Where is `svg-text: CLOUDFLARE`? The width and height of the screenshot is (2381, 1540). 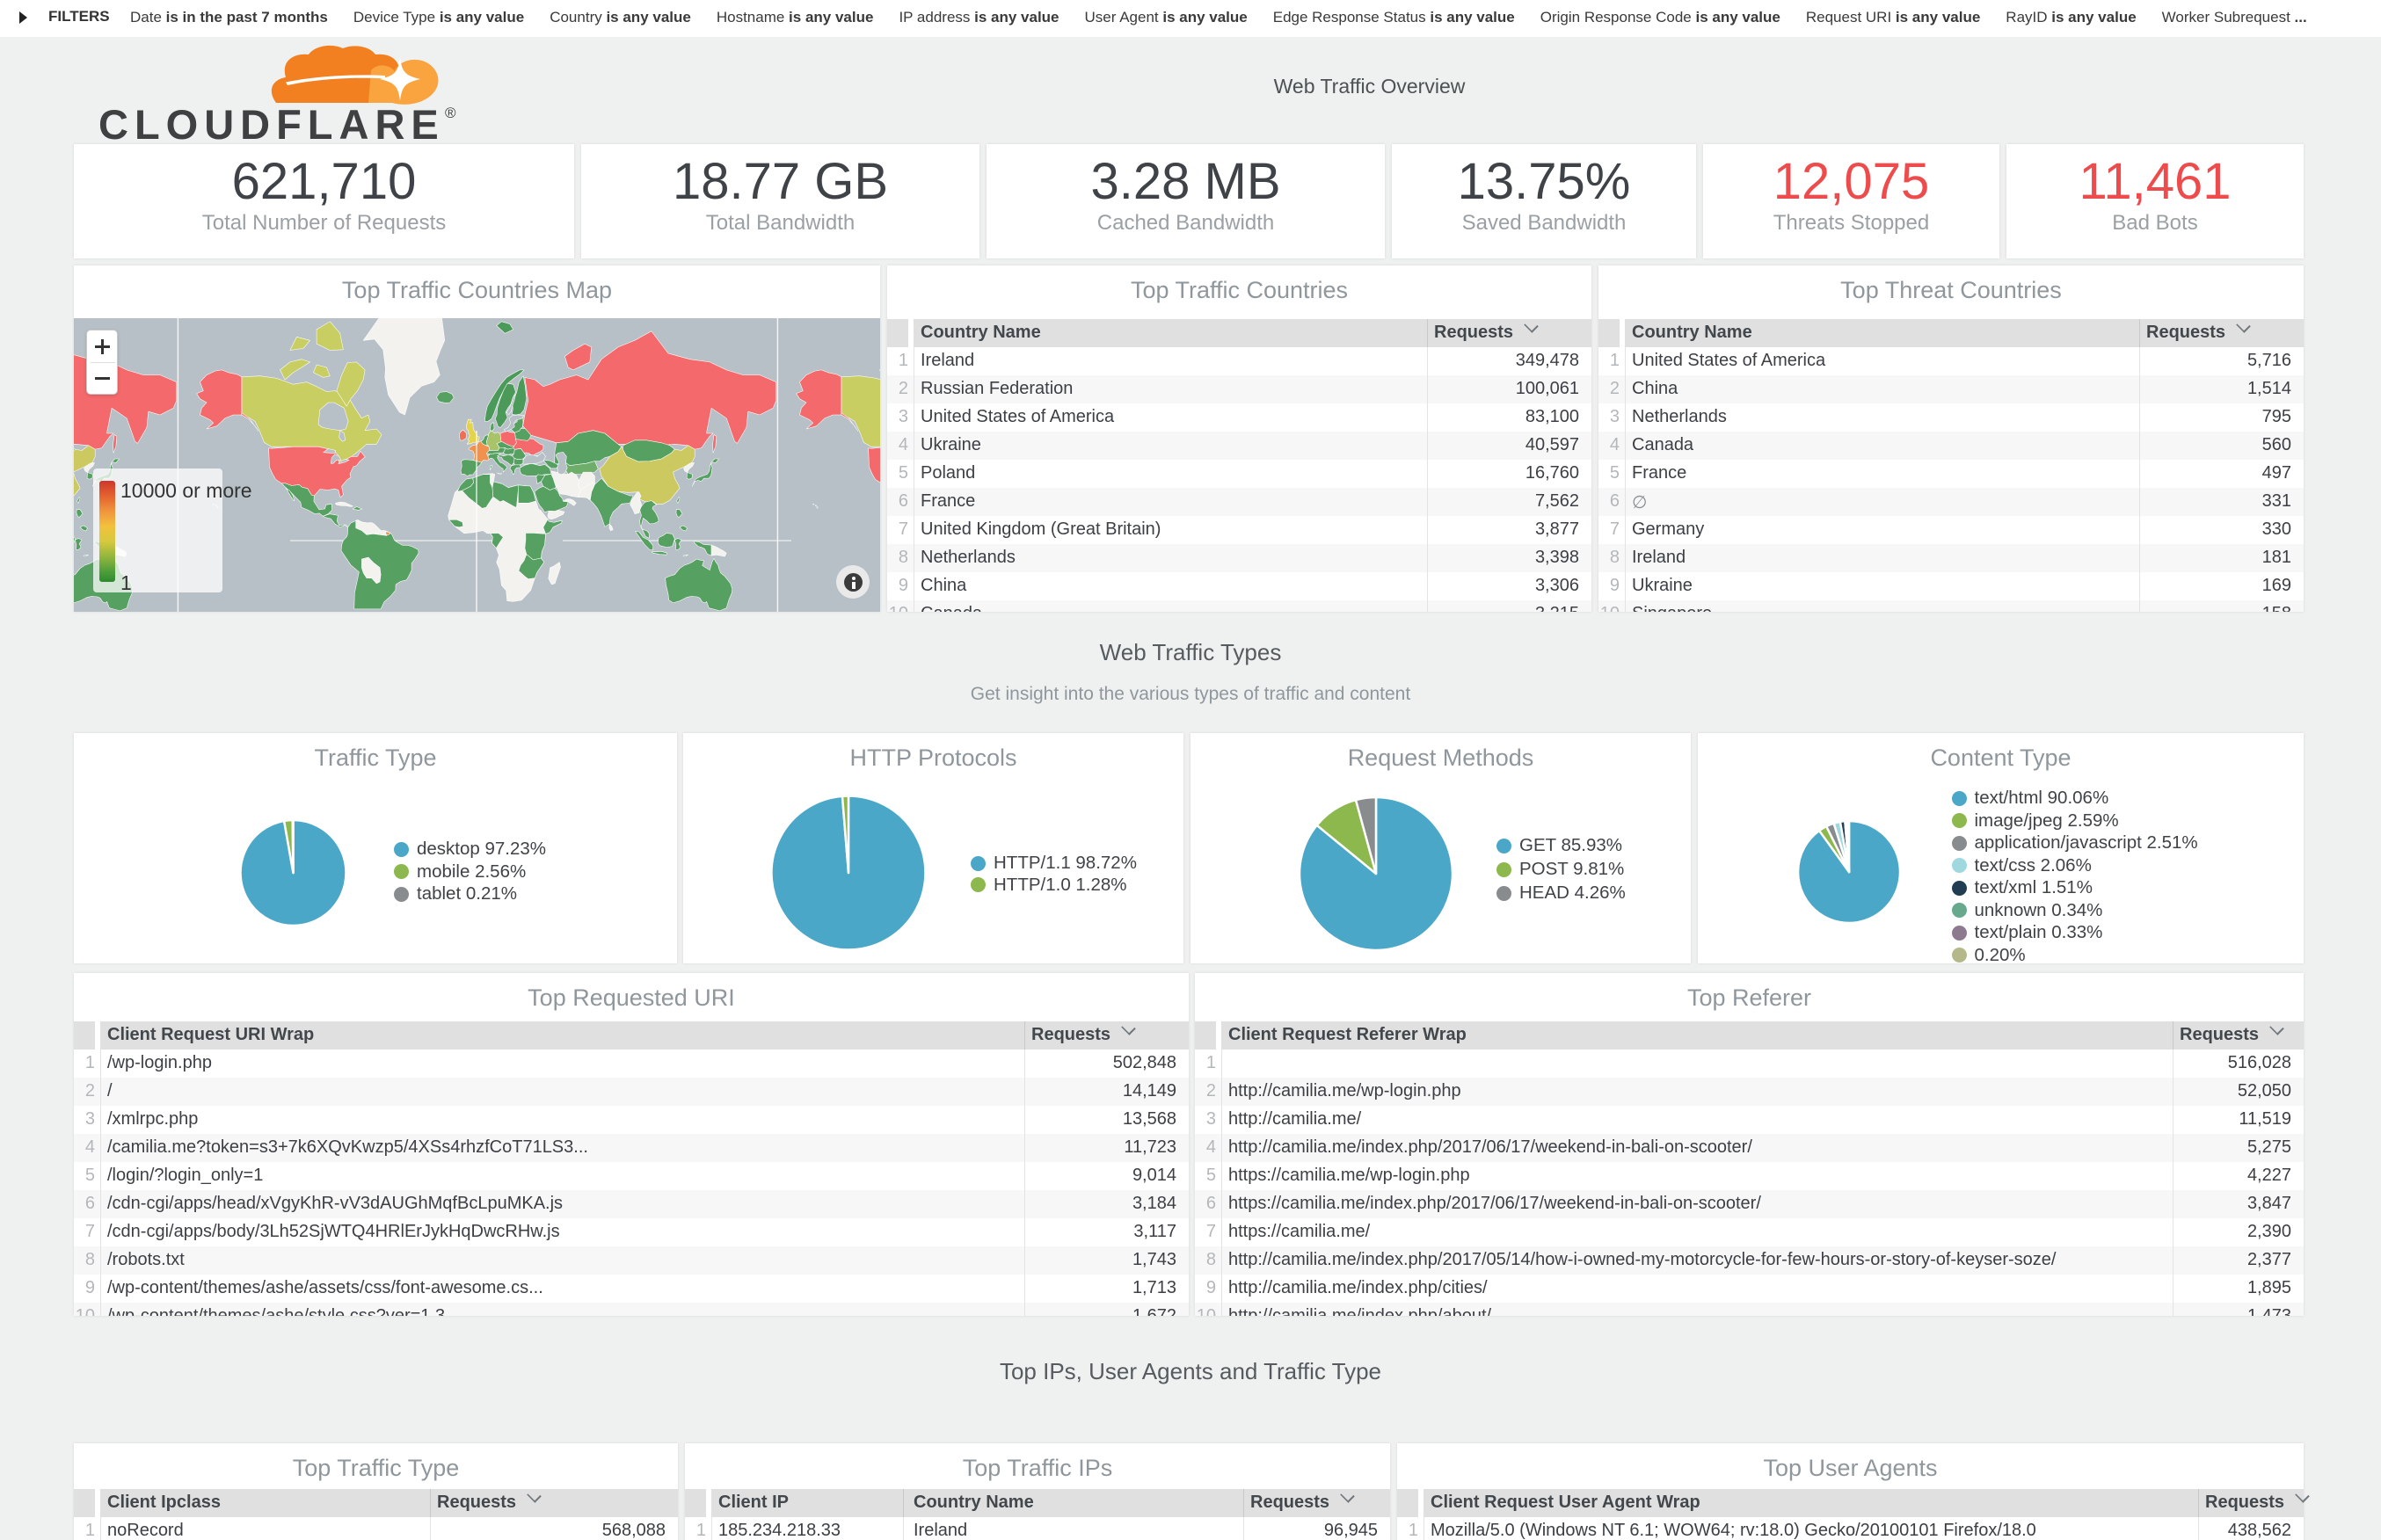
svg-text: CLOUDFLARE is located at coordinates (271, 125).